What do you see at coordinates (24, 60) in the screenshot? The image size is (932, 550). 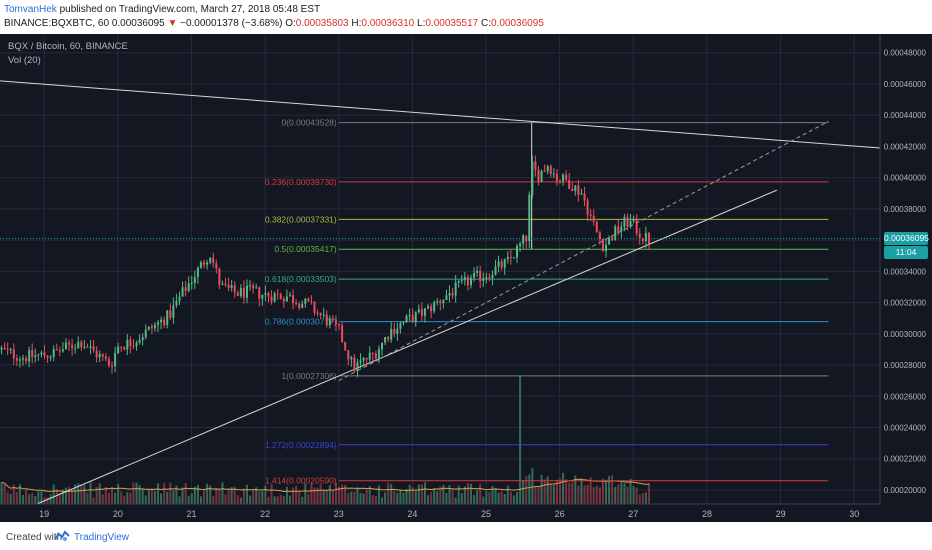 I see `legend-volume: Vol (20)` at bounding box center [24, 60].